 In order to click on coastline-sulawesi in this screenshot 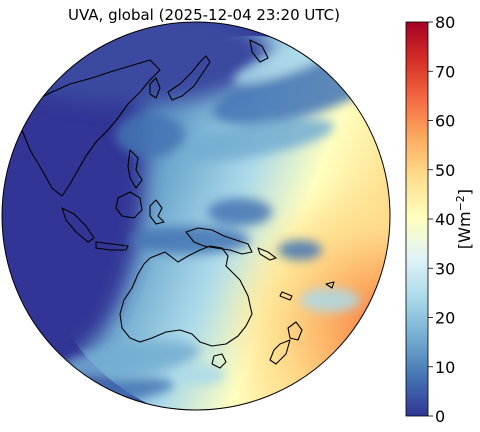, I will do `click(157, 212)`.